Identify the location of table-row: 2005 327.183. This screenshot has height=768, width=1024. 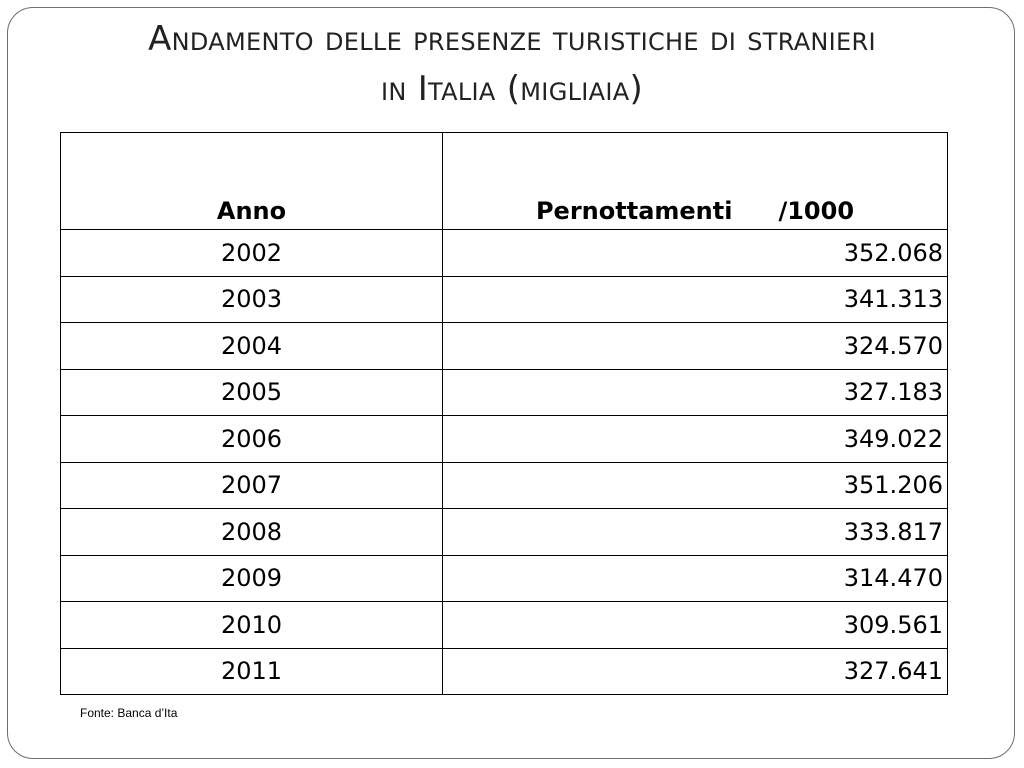
(504, 392).